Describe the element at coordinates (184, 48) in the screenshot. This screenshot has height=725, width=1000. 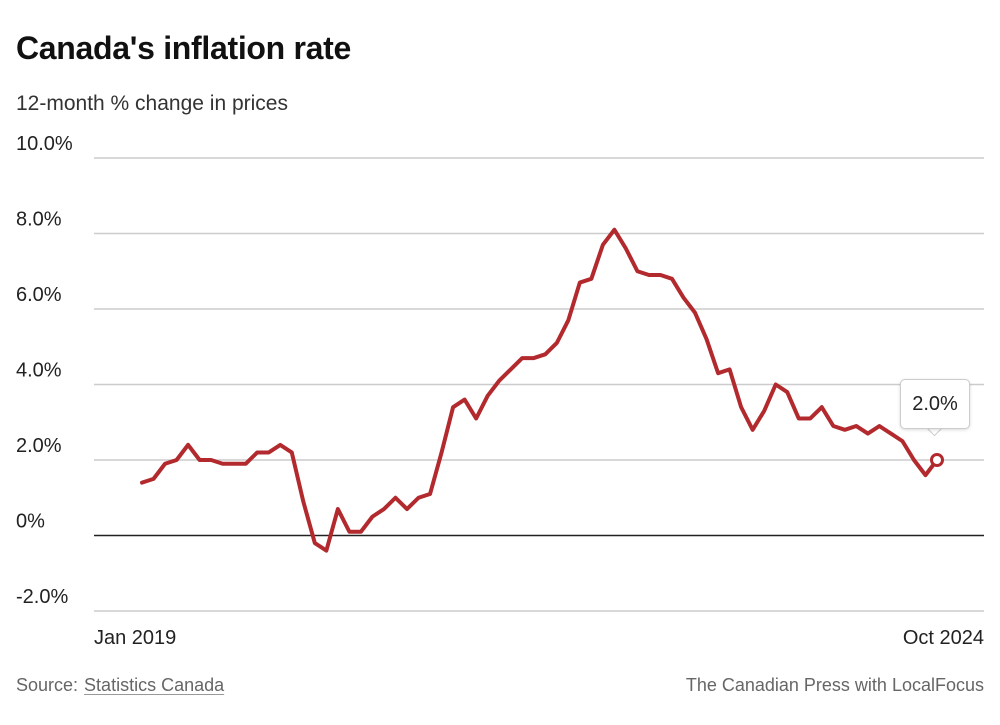
I see `chart-title: Canada's inflation rate` at that location.